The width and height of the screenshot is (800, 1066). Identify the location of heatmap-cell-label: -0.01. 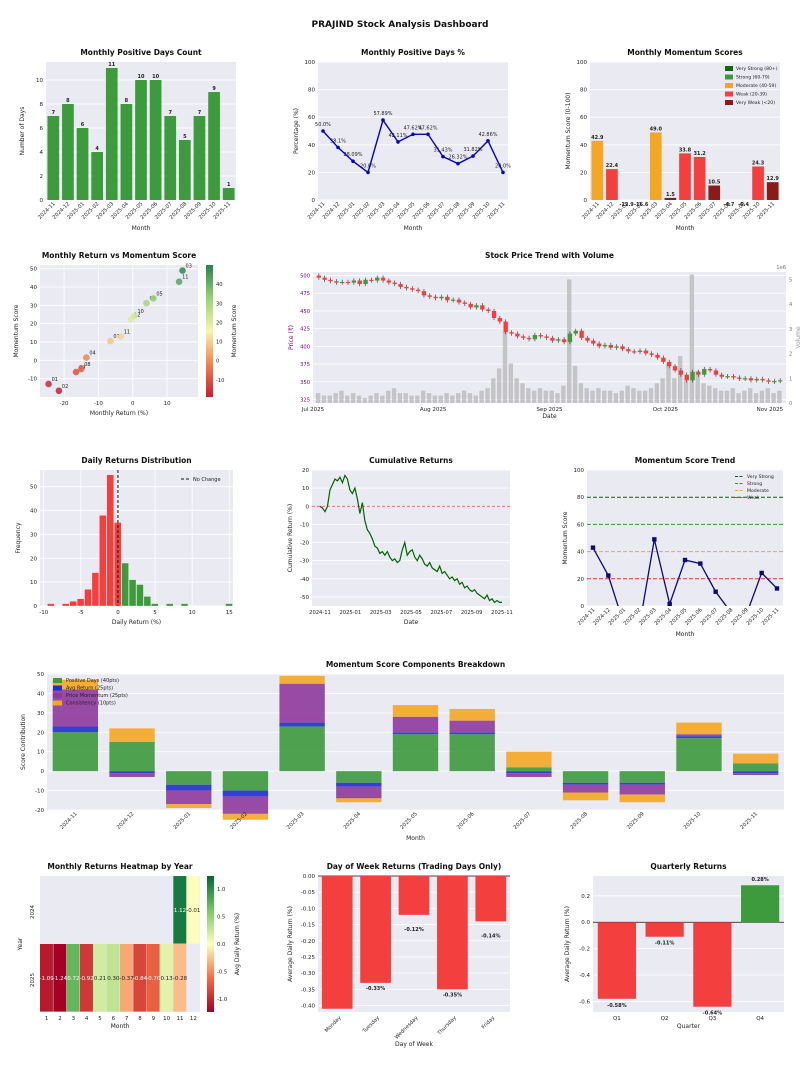
(193, 911).